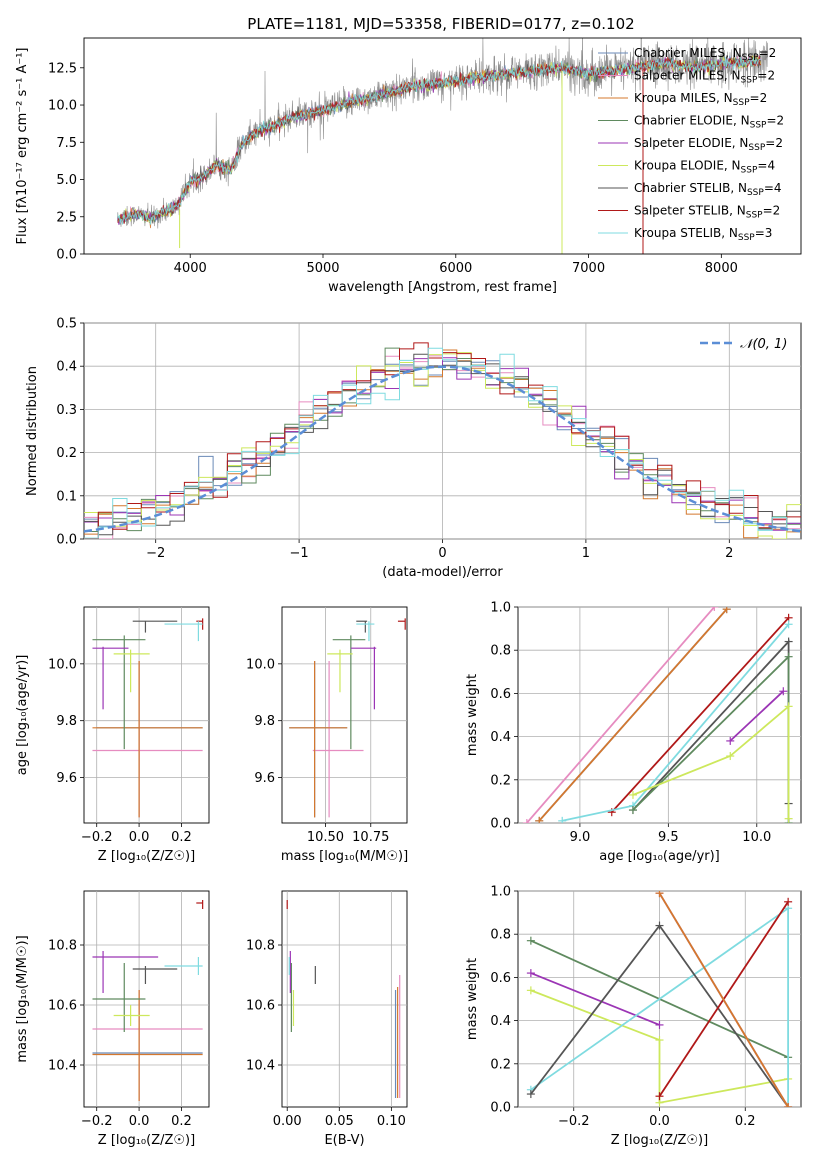 The image size is (819, 1170). Describe the element at coordinates (32, 431) in the screenshot. I see `y-axis-label: Normed distribution` at that location.